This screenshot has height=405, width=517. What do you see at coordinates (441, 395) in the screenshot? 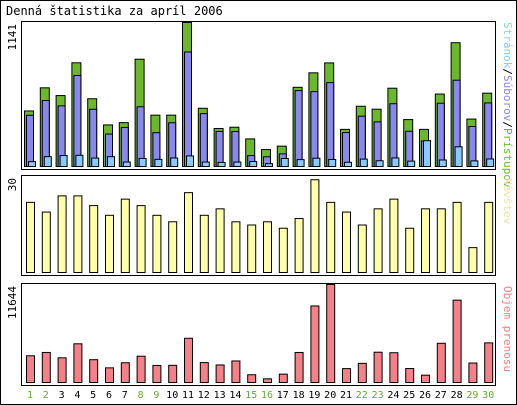
I see `day-label: 27` at bounding box center [441, 395].